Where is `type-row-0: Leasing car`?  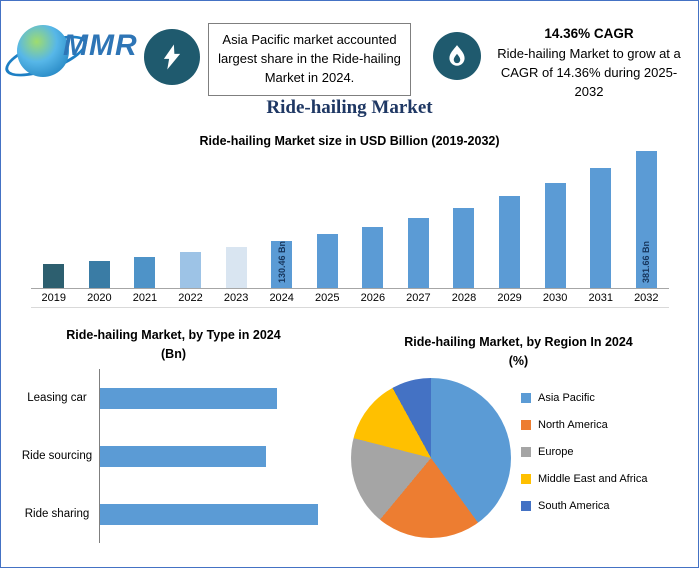 type-row-0: Leasing car is located at coordinates (173, 398).